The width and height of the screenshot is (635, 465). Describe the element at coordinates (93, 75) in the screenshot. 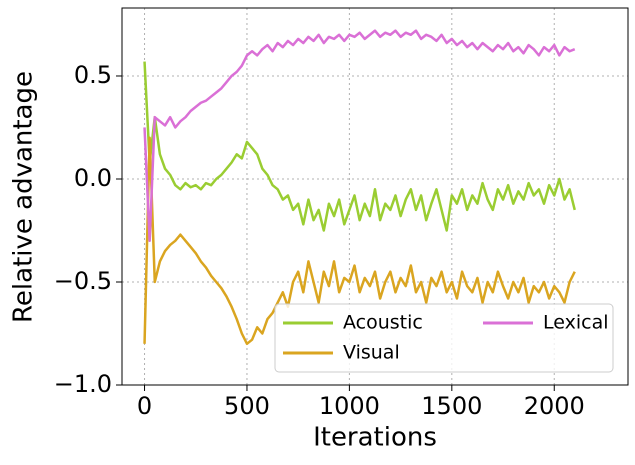

I see `y-tick-label: 0.5` at that location.